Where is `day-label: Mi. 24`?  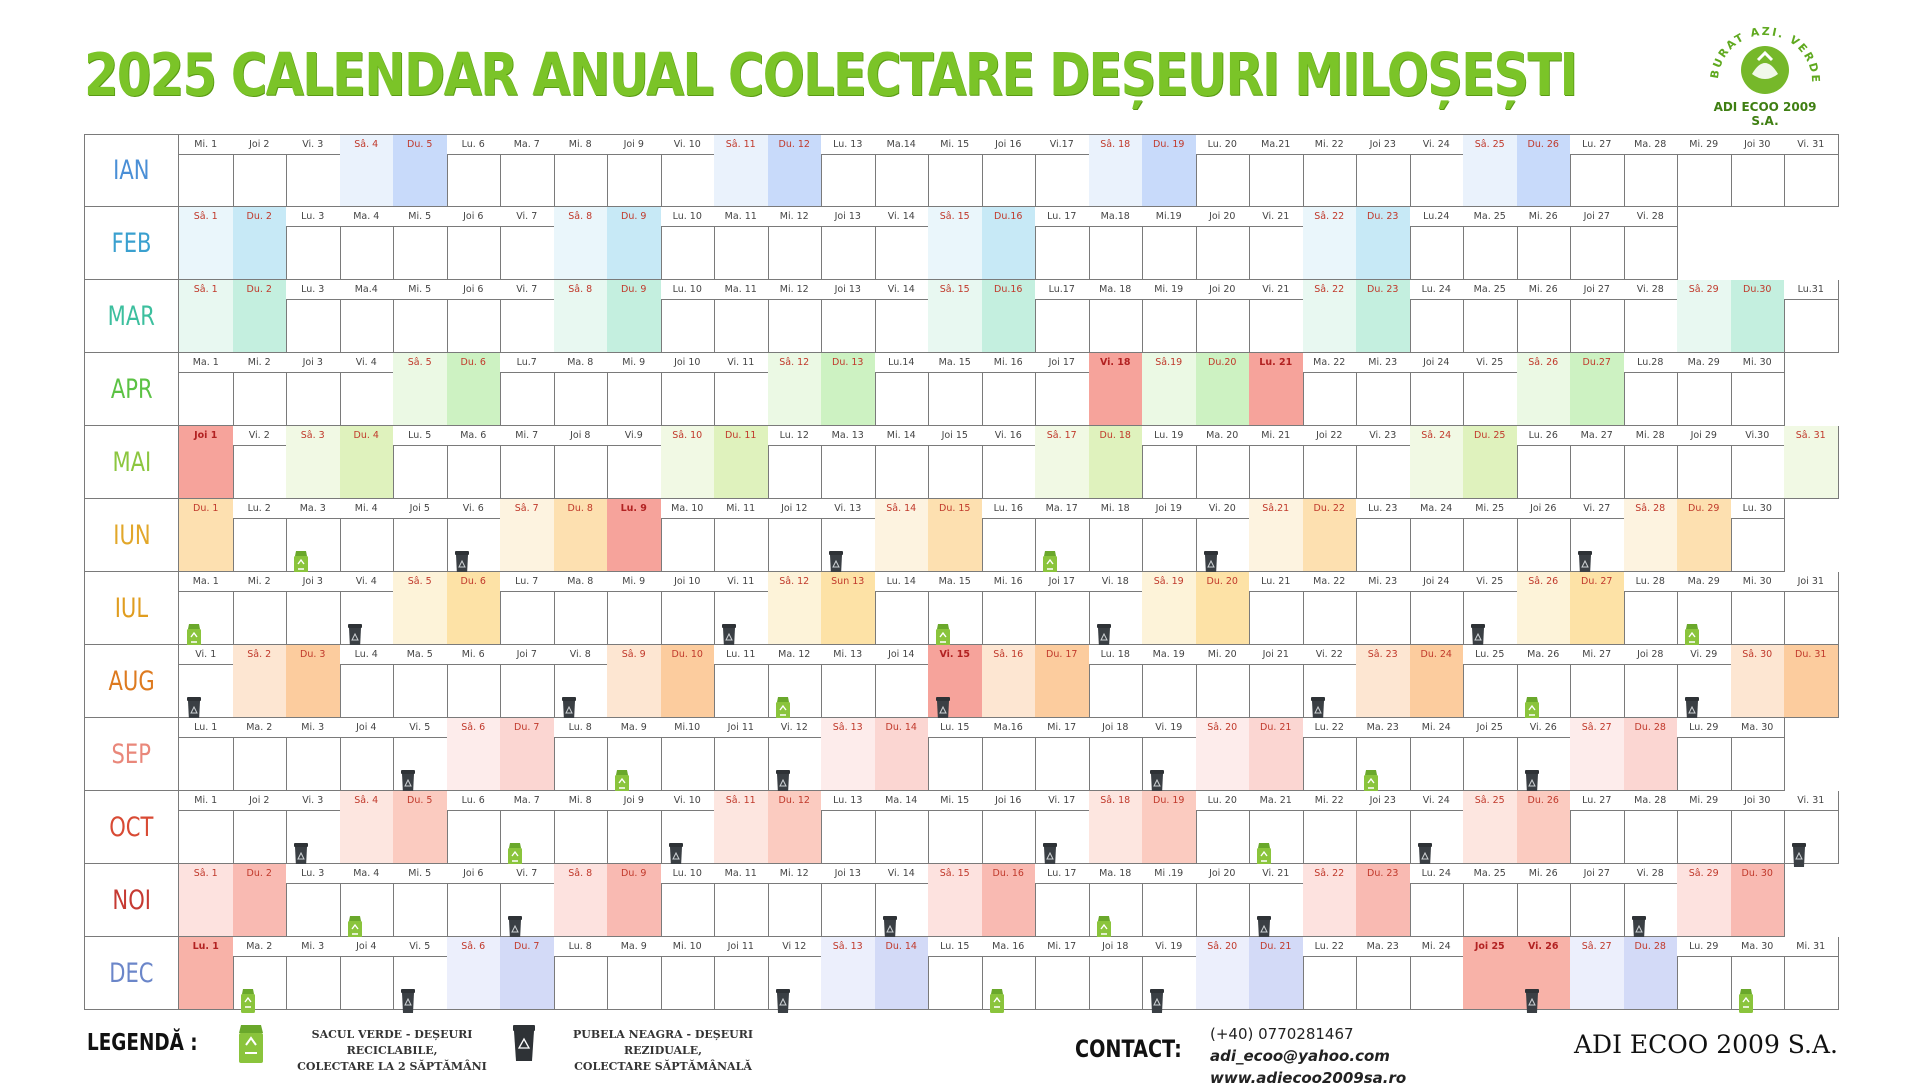
day-label: Mi. 24 is located at coordinates (1436, 947).